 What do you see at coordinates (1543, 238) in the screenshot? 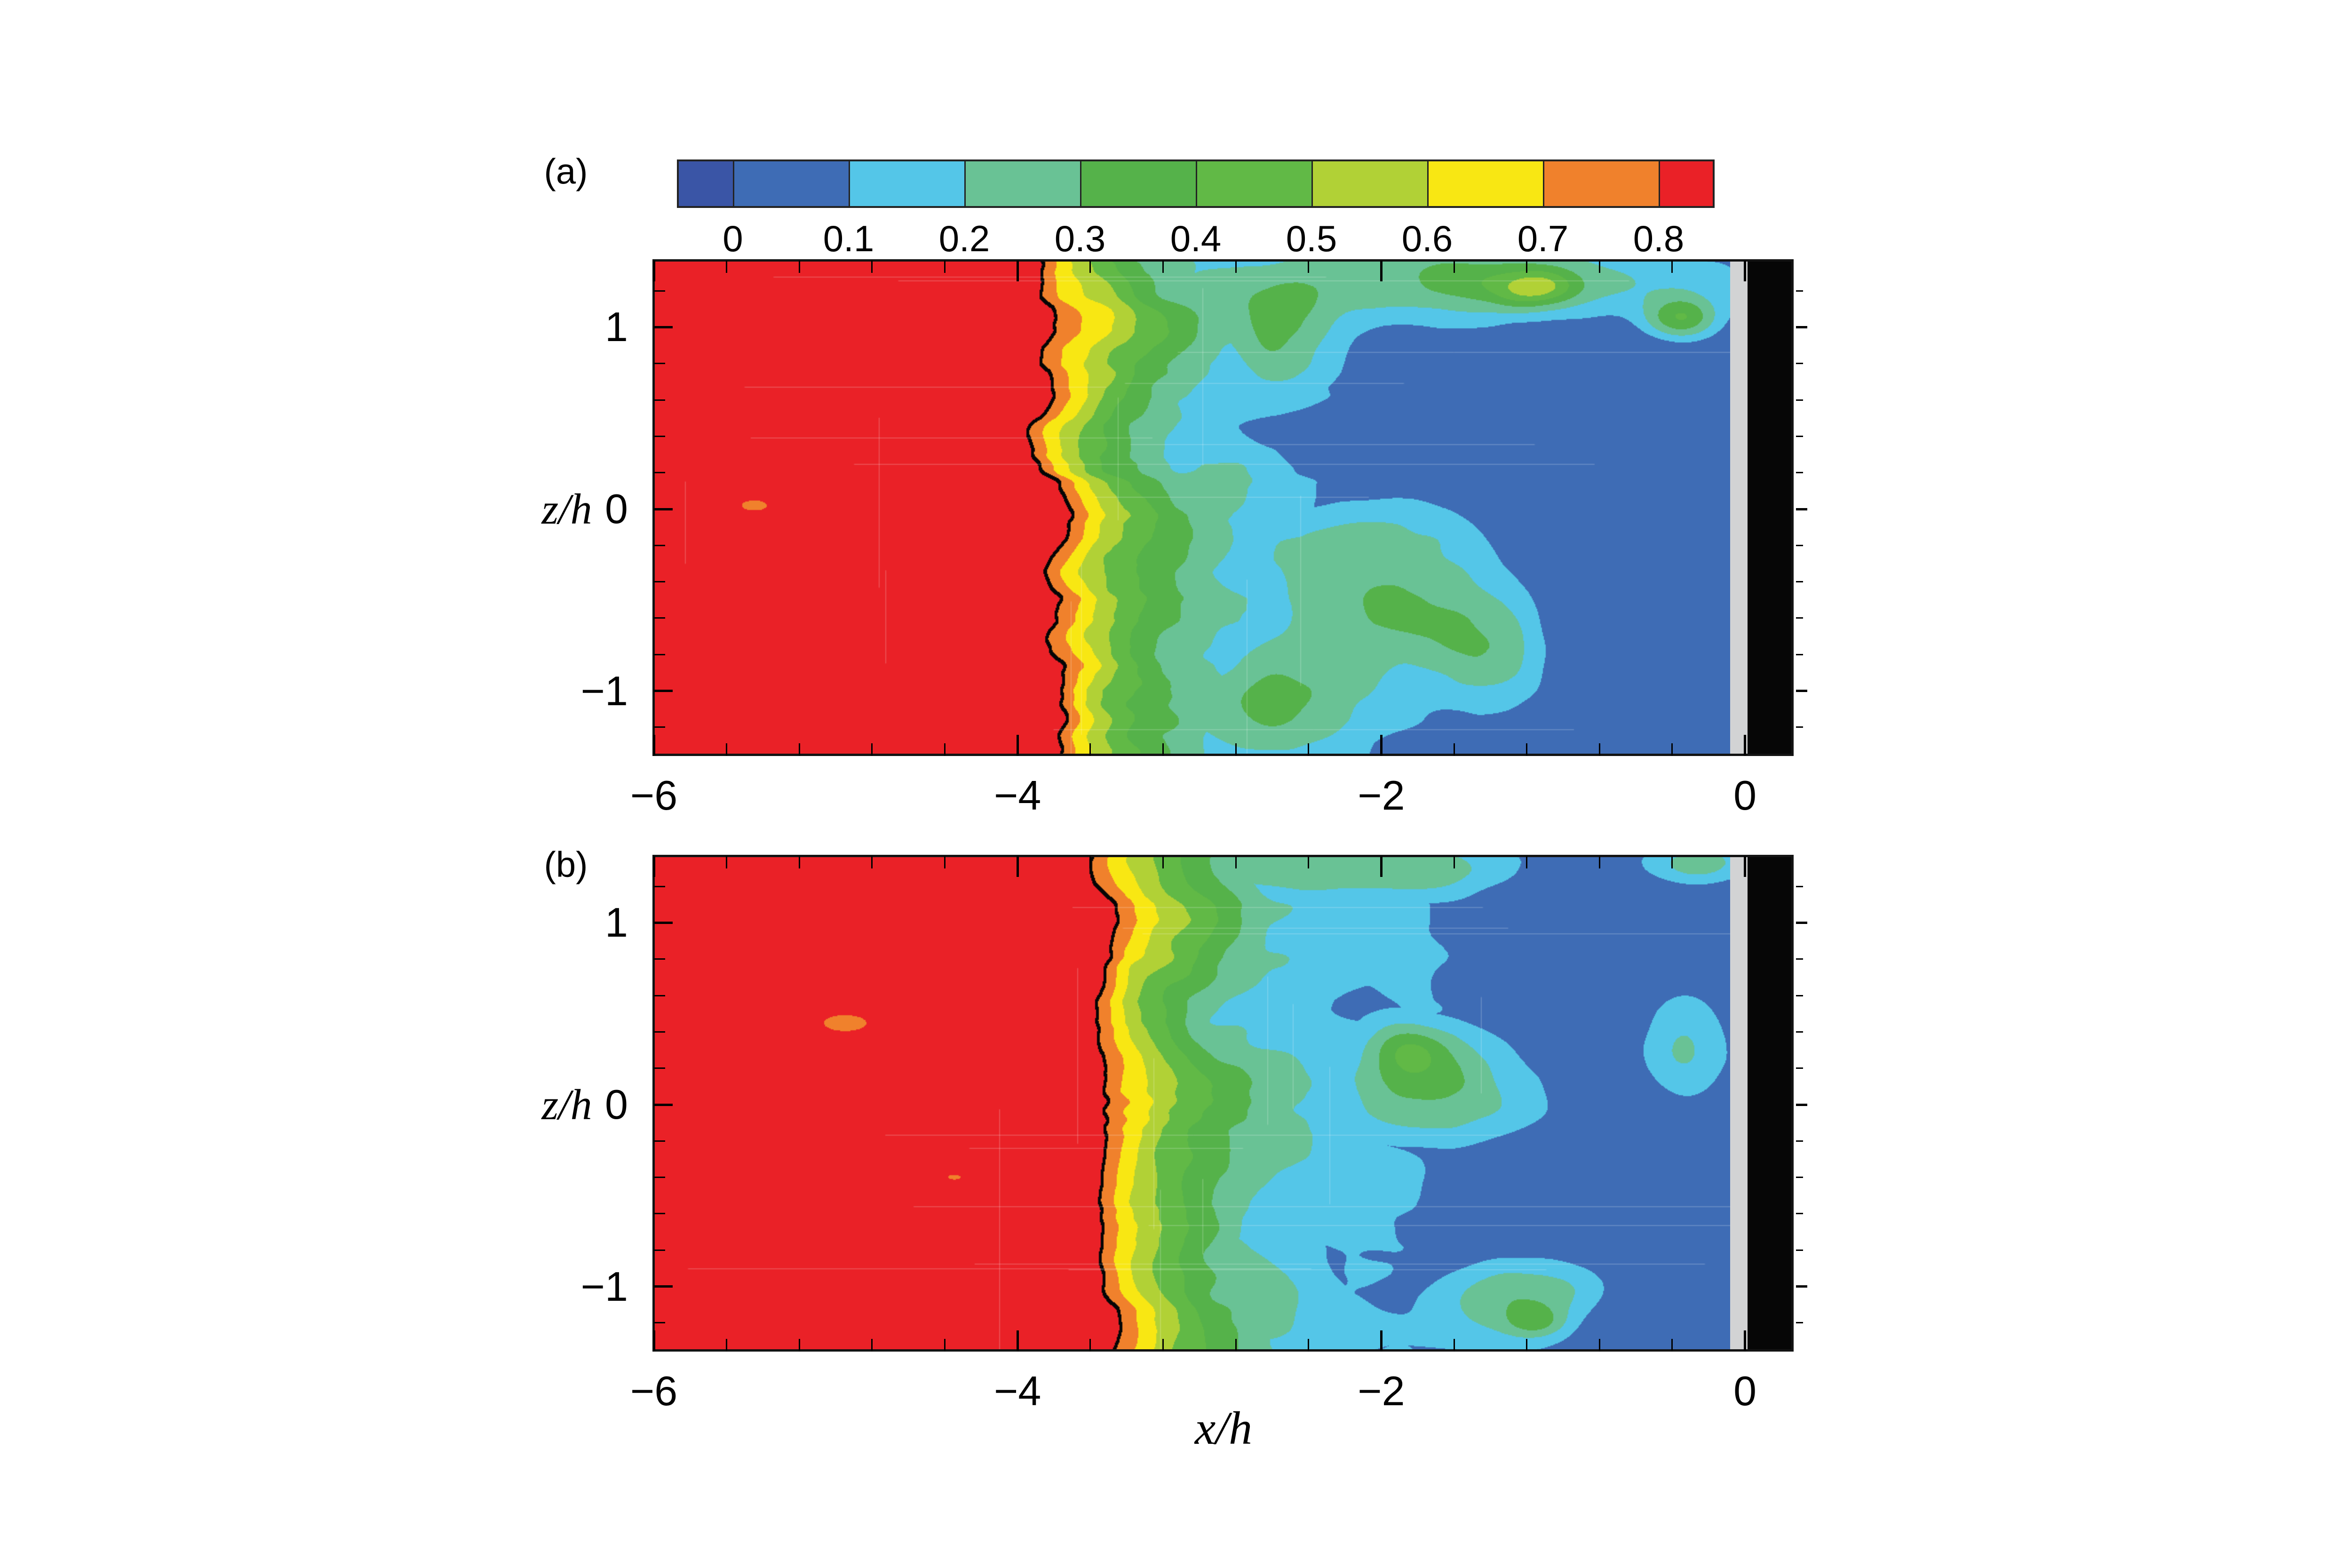
I see `colorbar-tick-label: 0.7` at bounding box center [1543, 238].